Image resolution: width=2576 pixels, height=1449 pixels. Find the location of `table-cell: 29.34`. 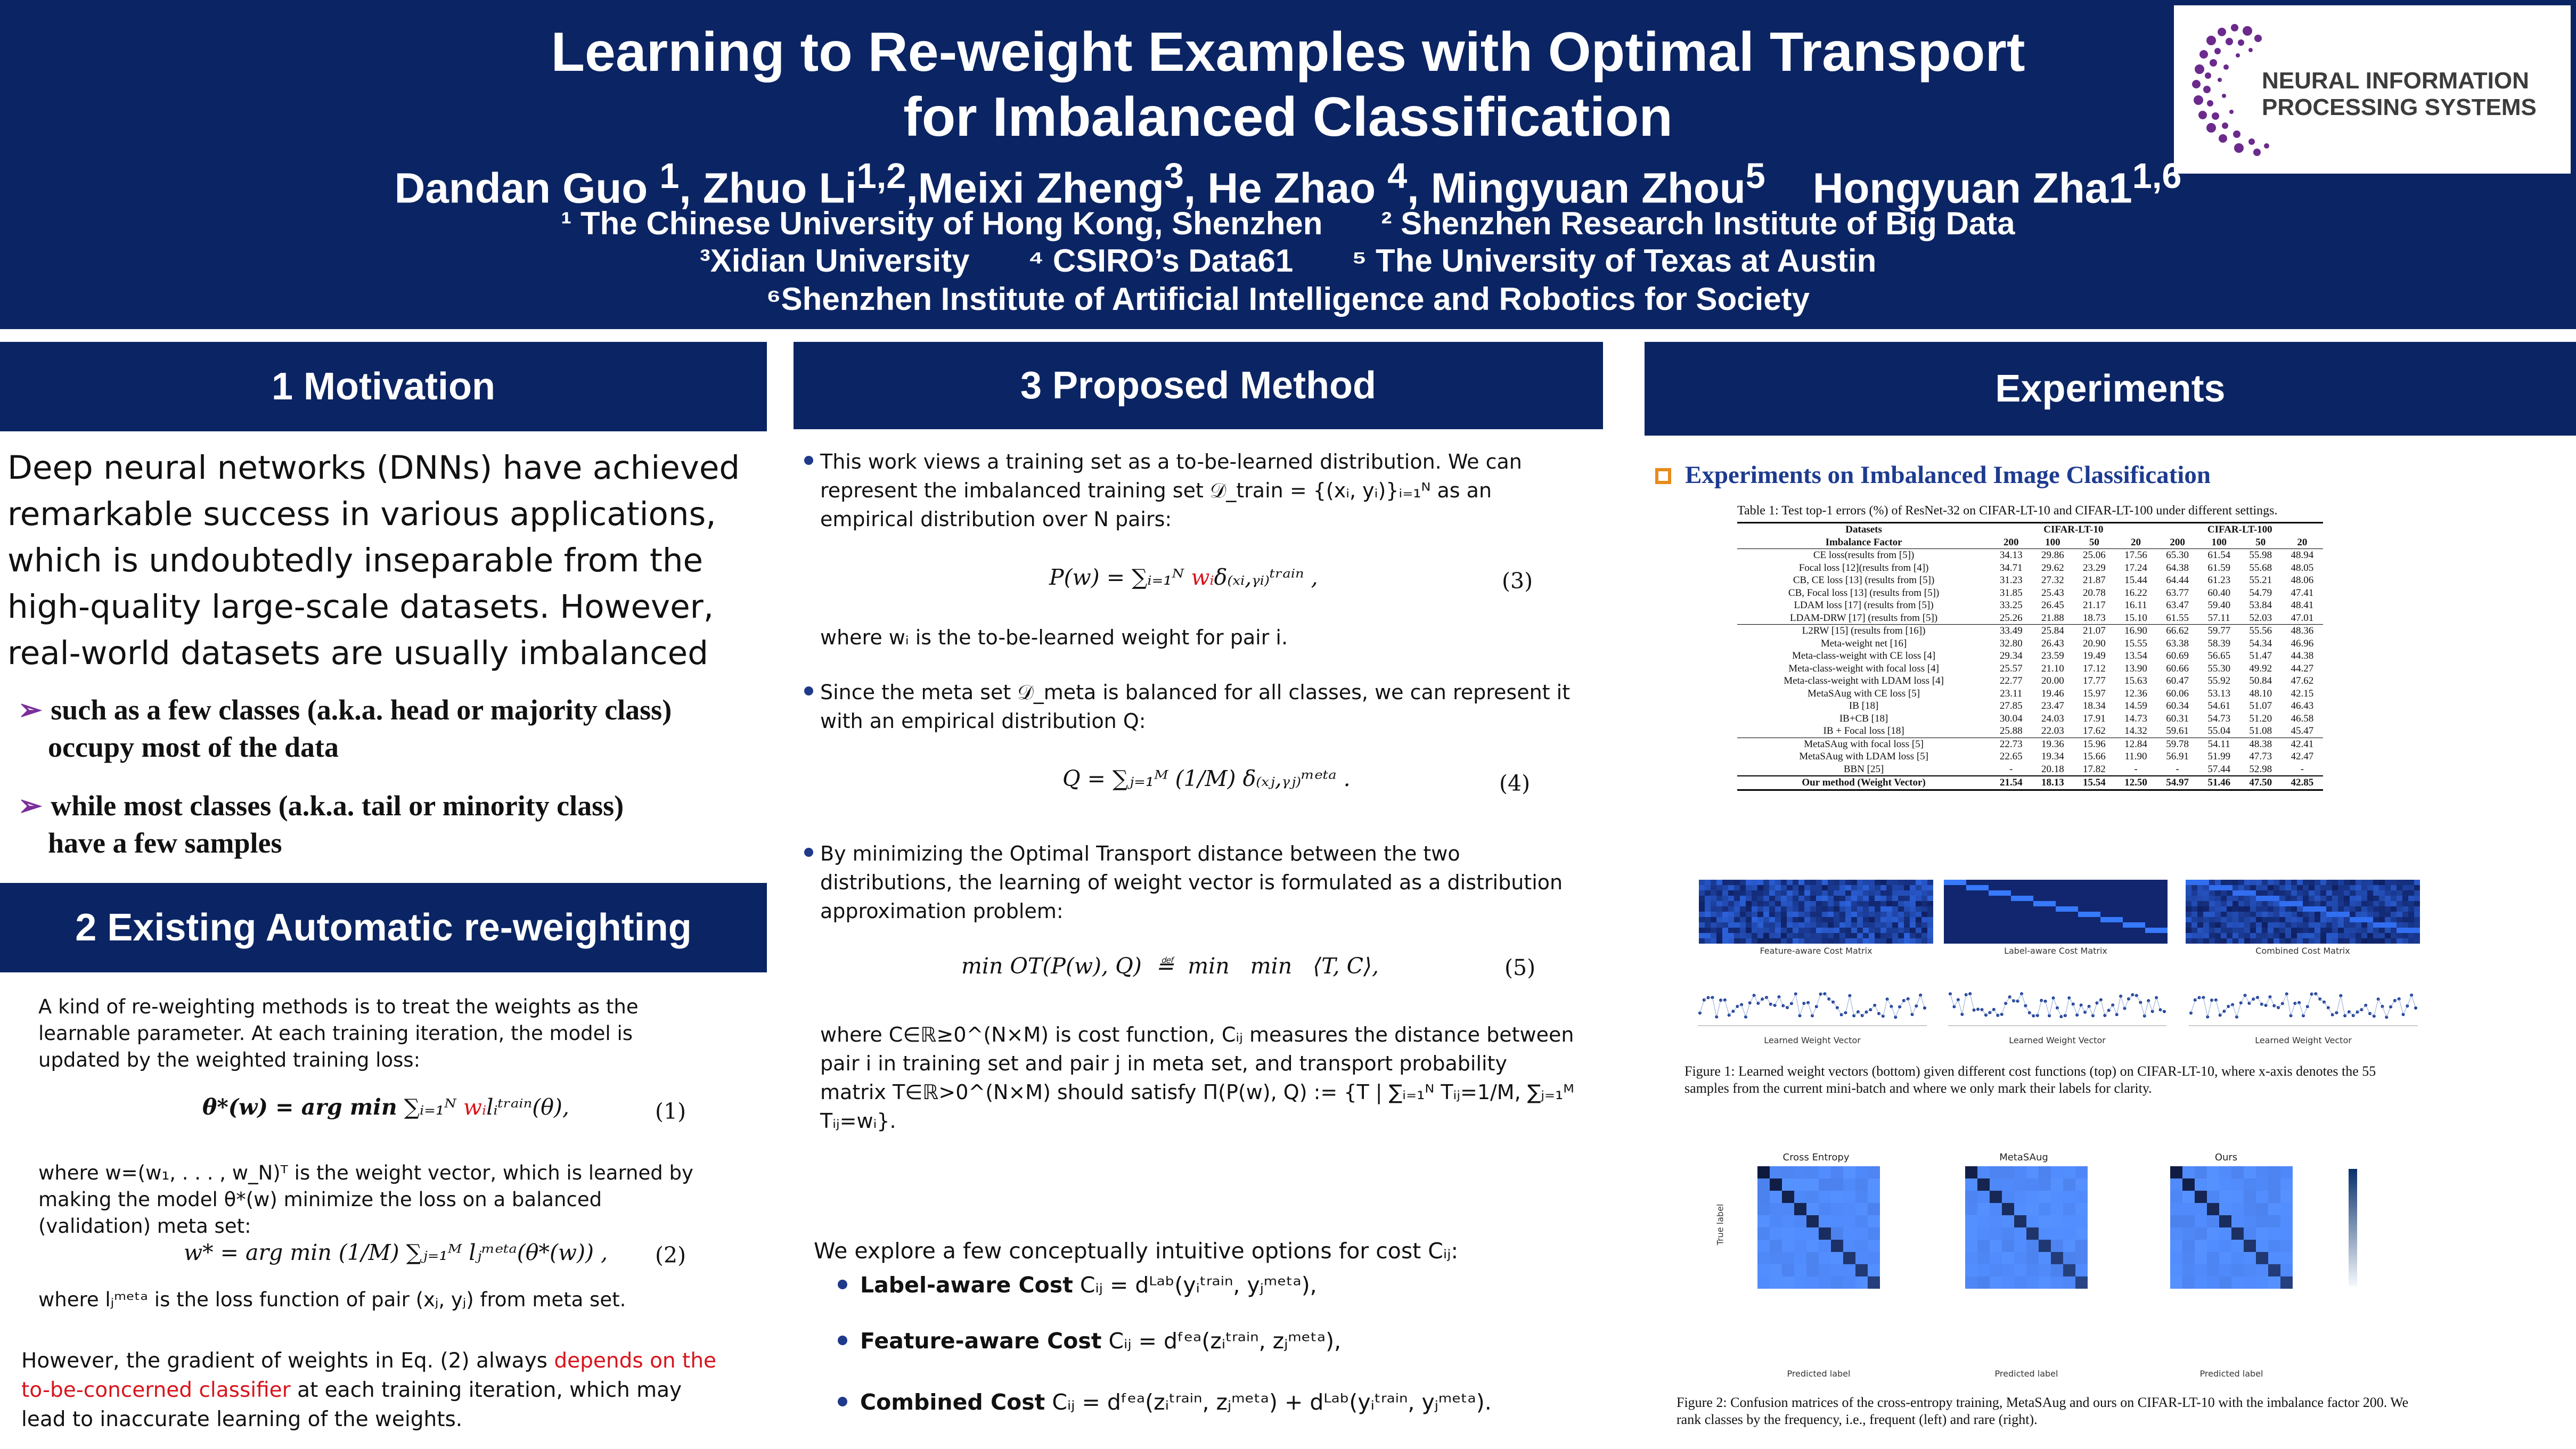

table-cell: 29.34 is located at coordinates (2011, 655).